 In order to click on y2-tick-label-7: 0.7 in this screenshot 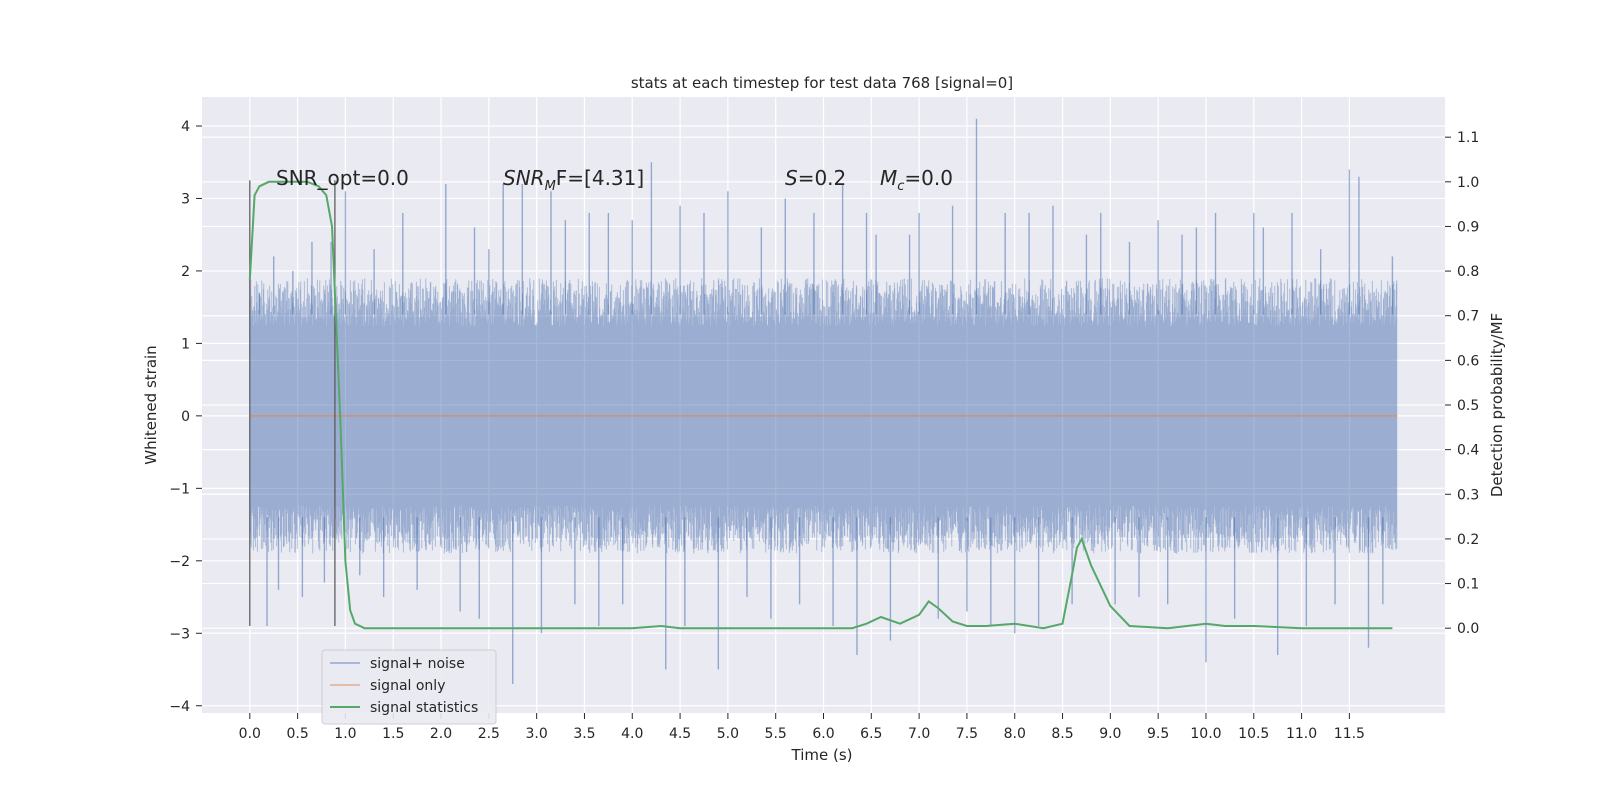, I will do `click(1468, 317)`.